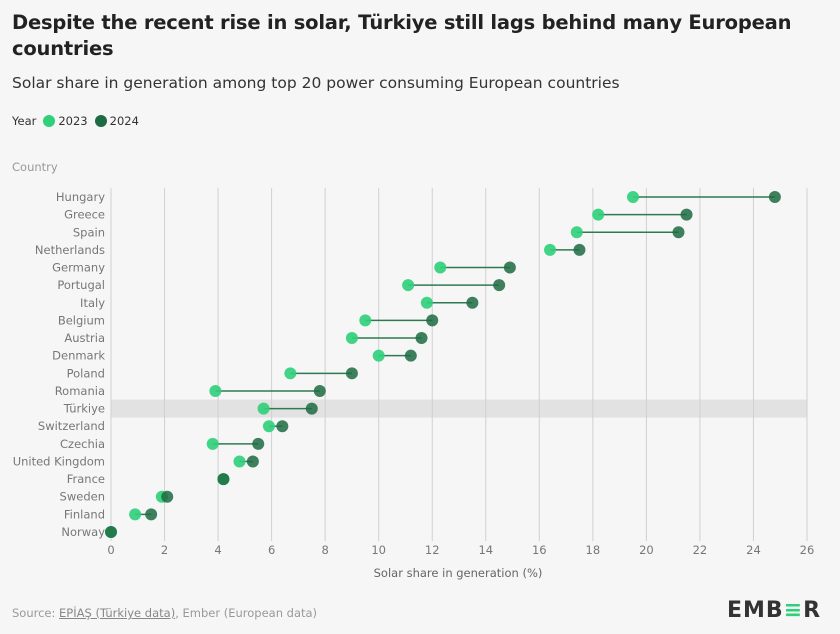 This screenshot has width=840, height=634. Describe the element at coordinates (84, 514) in the screenshot. I see `country-label: Finland` at that location.